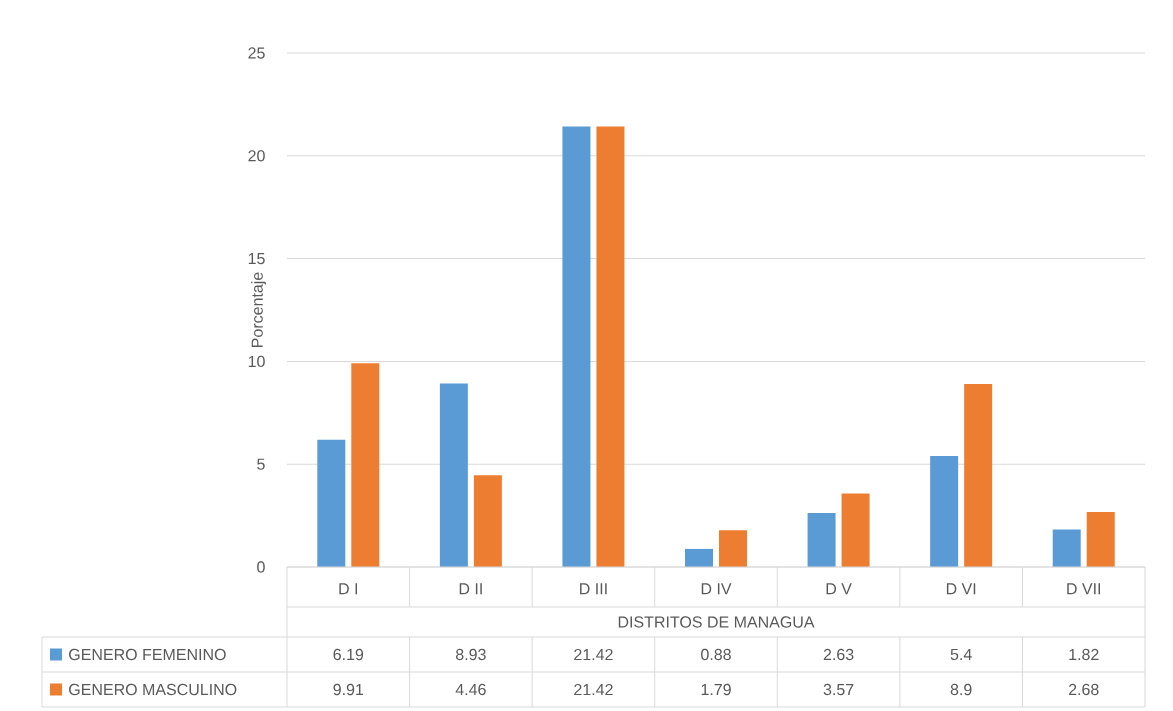  Describe the element at coordinates (1084, 654) in the screenshot. I see `data-label: 1.82` at that location.